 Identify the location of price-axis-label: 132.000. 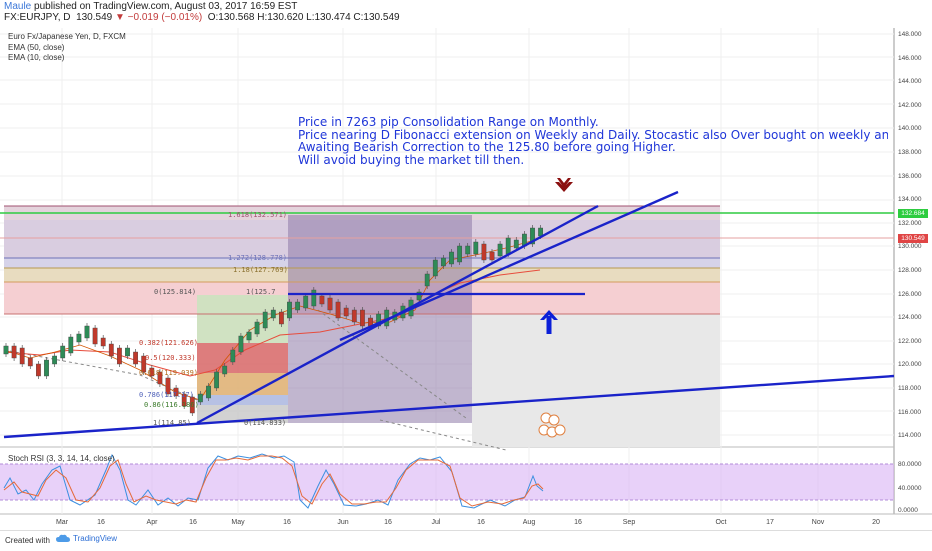
(910, 223).